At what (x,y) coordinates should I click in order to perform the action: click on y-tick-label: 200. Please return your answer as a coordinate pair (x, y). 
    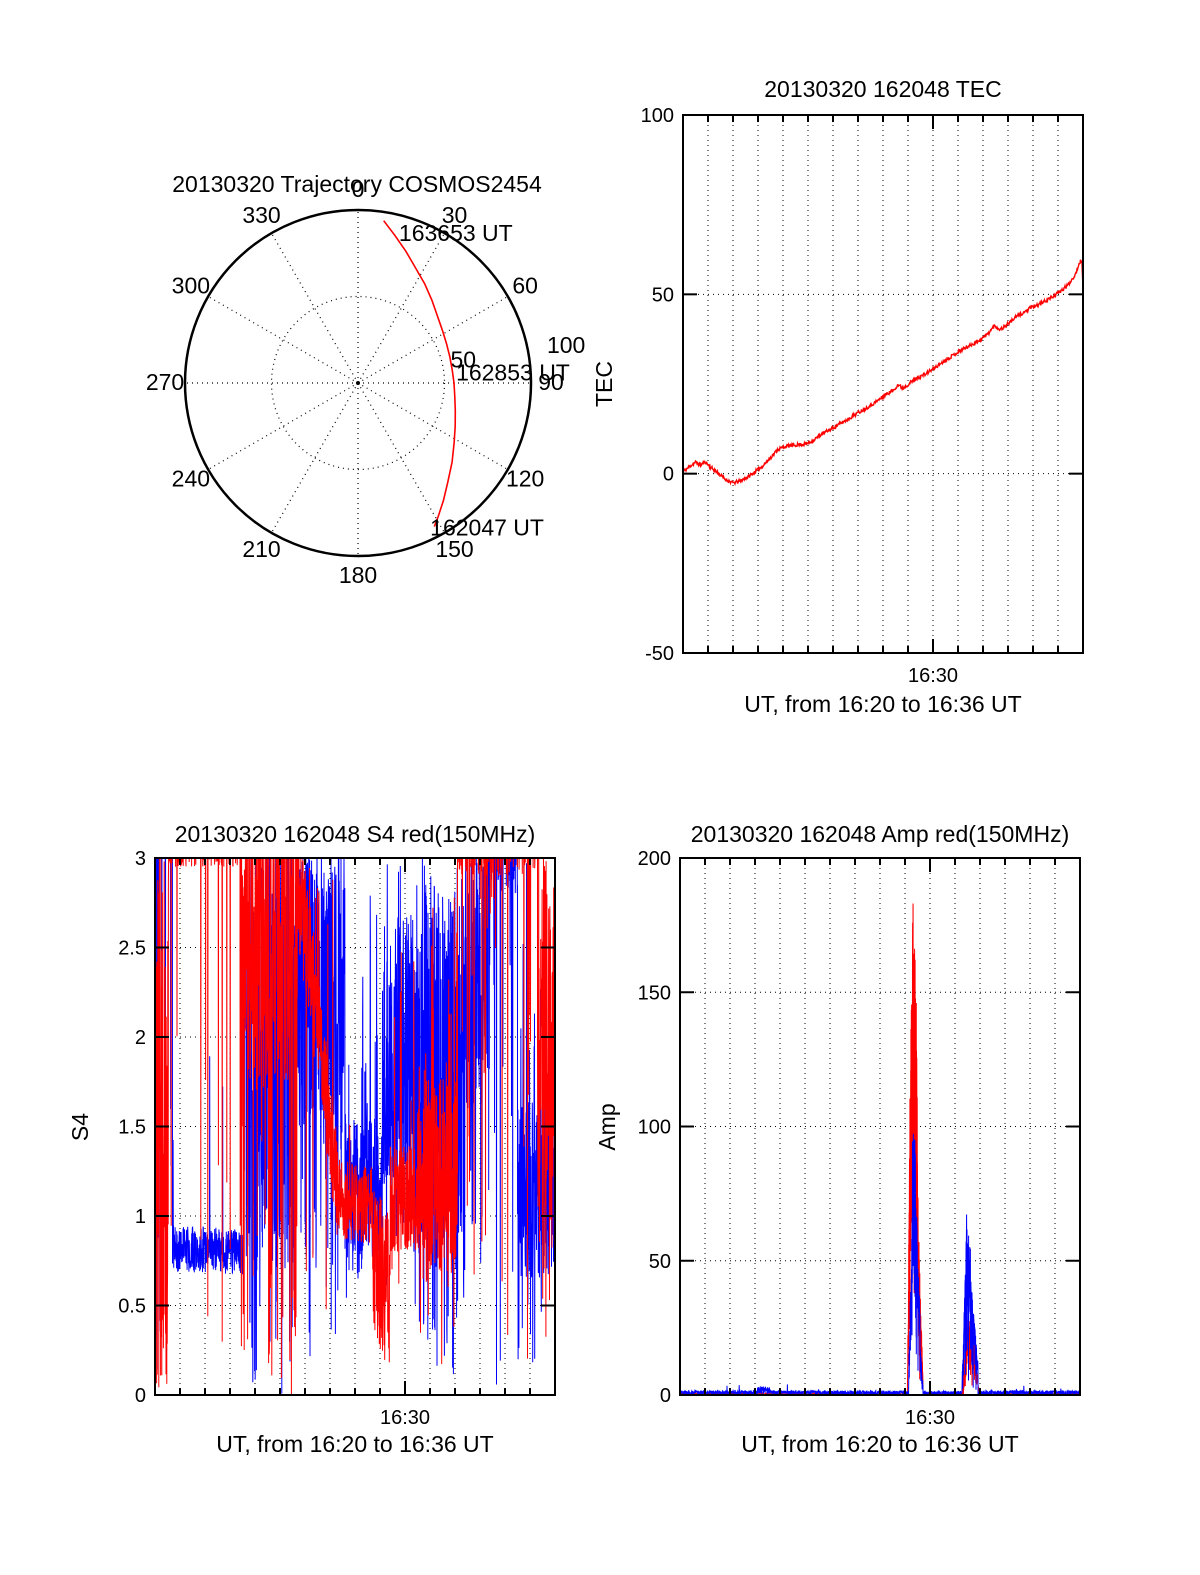
    Looking at the image, I should click on (654, 859).